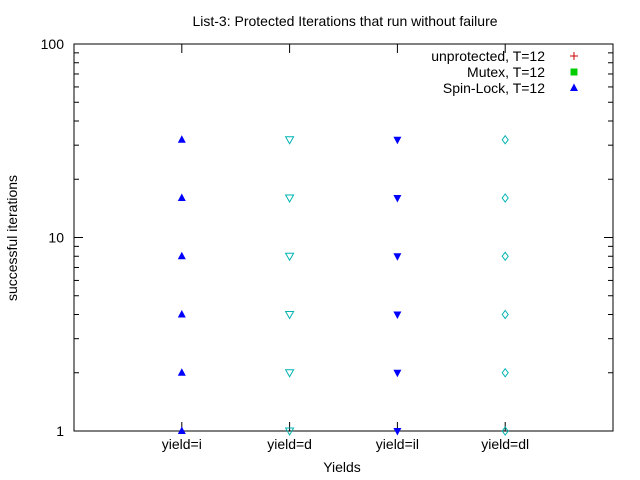 This screenshot has width=640, height=480. I want to click on legend-label: Mutex, T=12, so click(506, 72).